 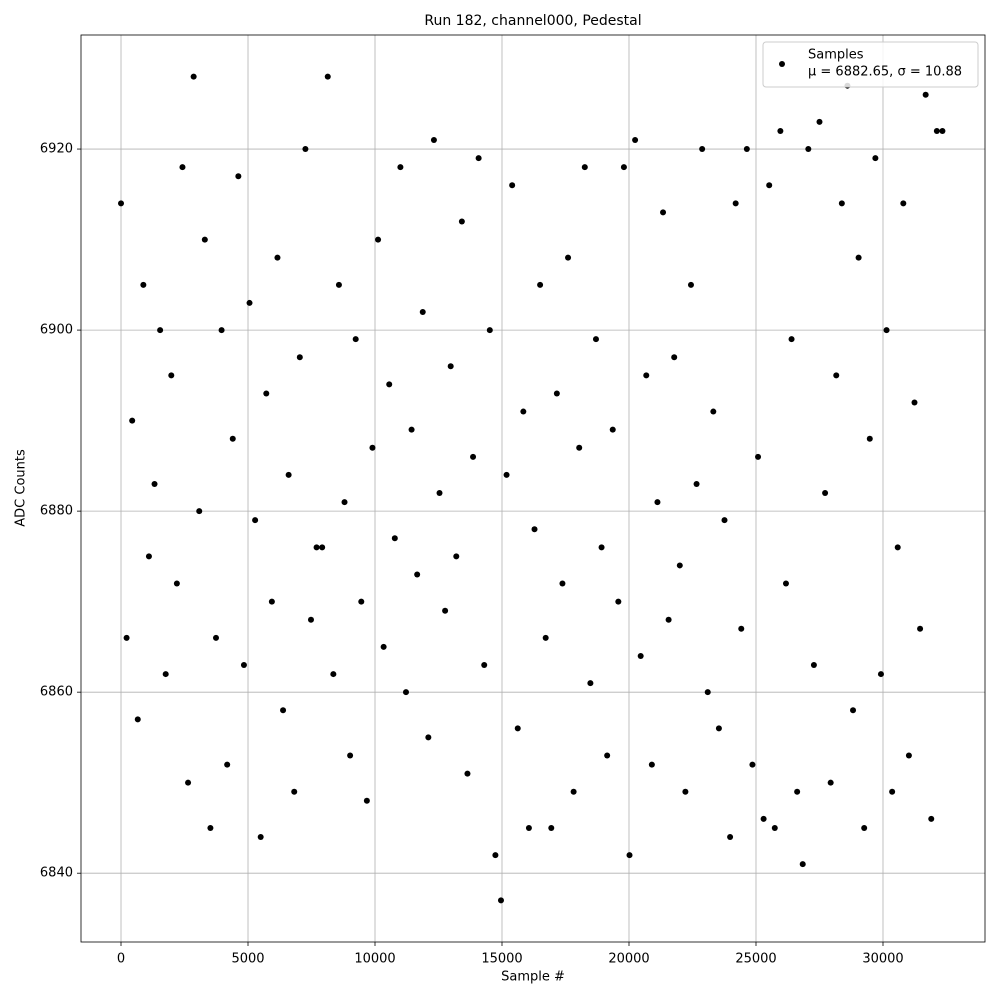 I want to click on legend-label: Samples, so click(x=836, y=55).